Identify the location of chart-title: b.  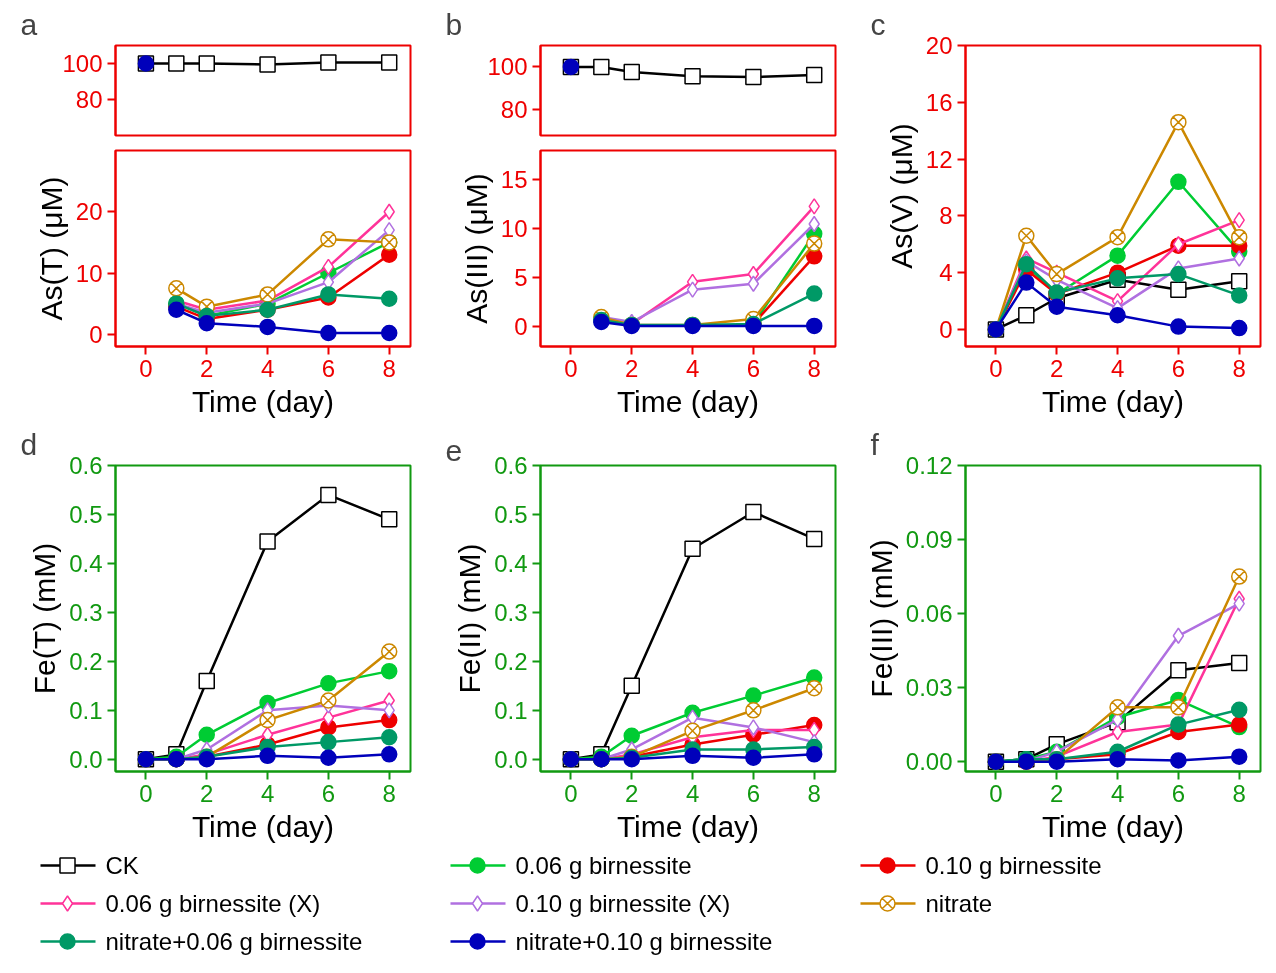
(454, 24).